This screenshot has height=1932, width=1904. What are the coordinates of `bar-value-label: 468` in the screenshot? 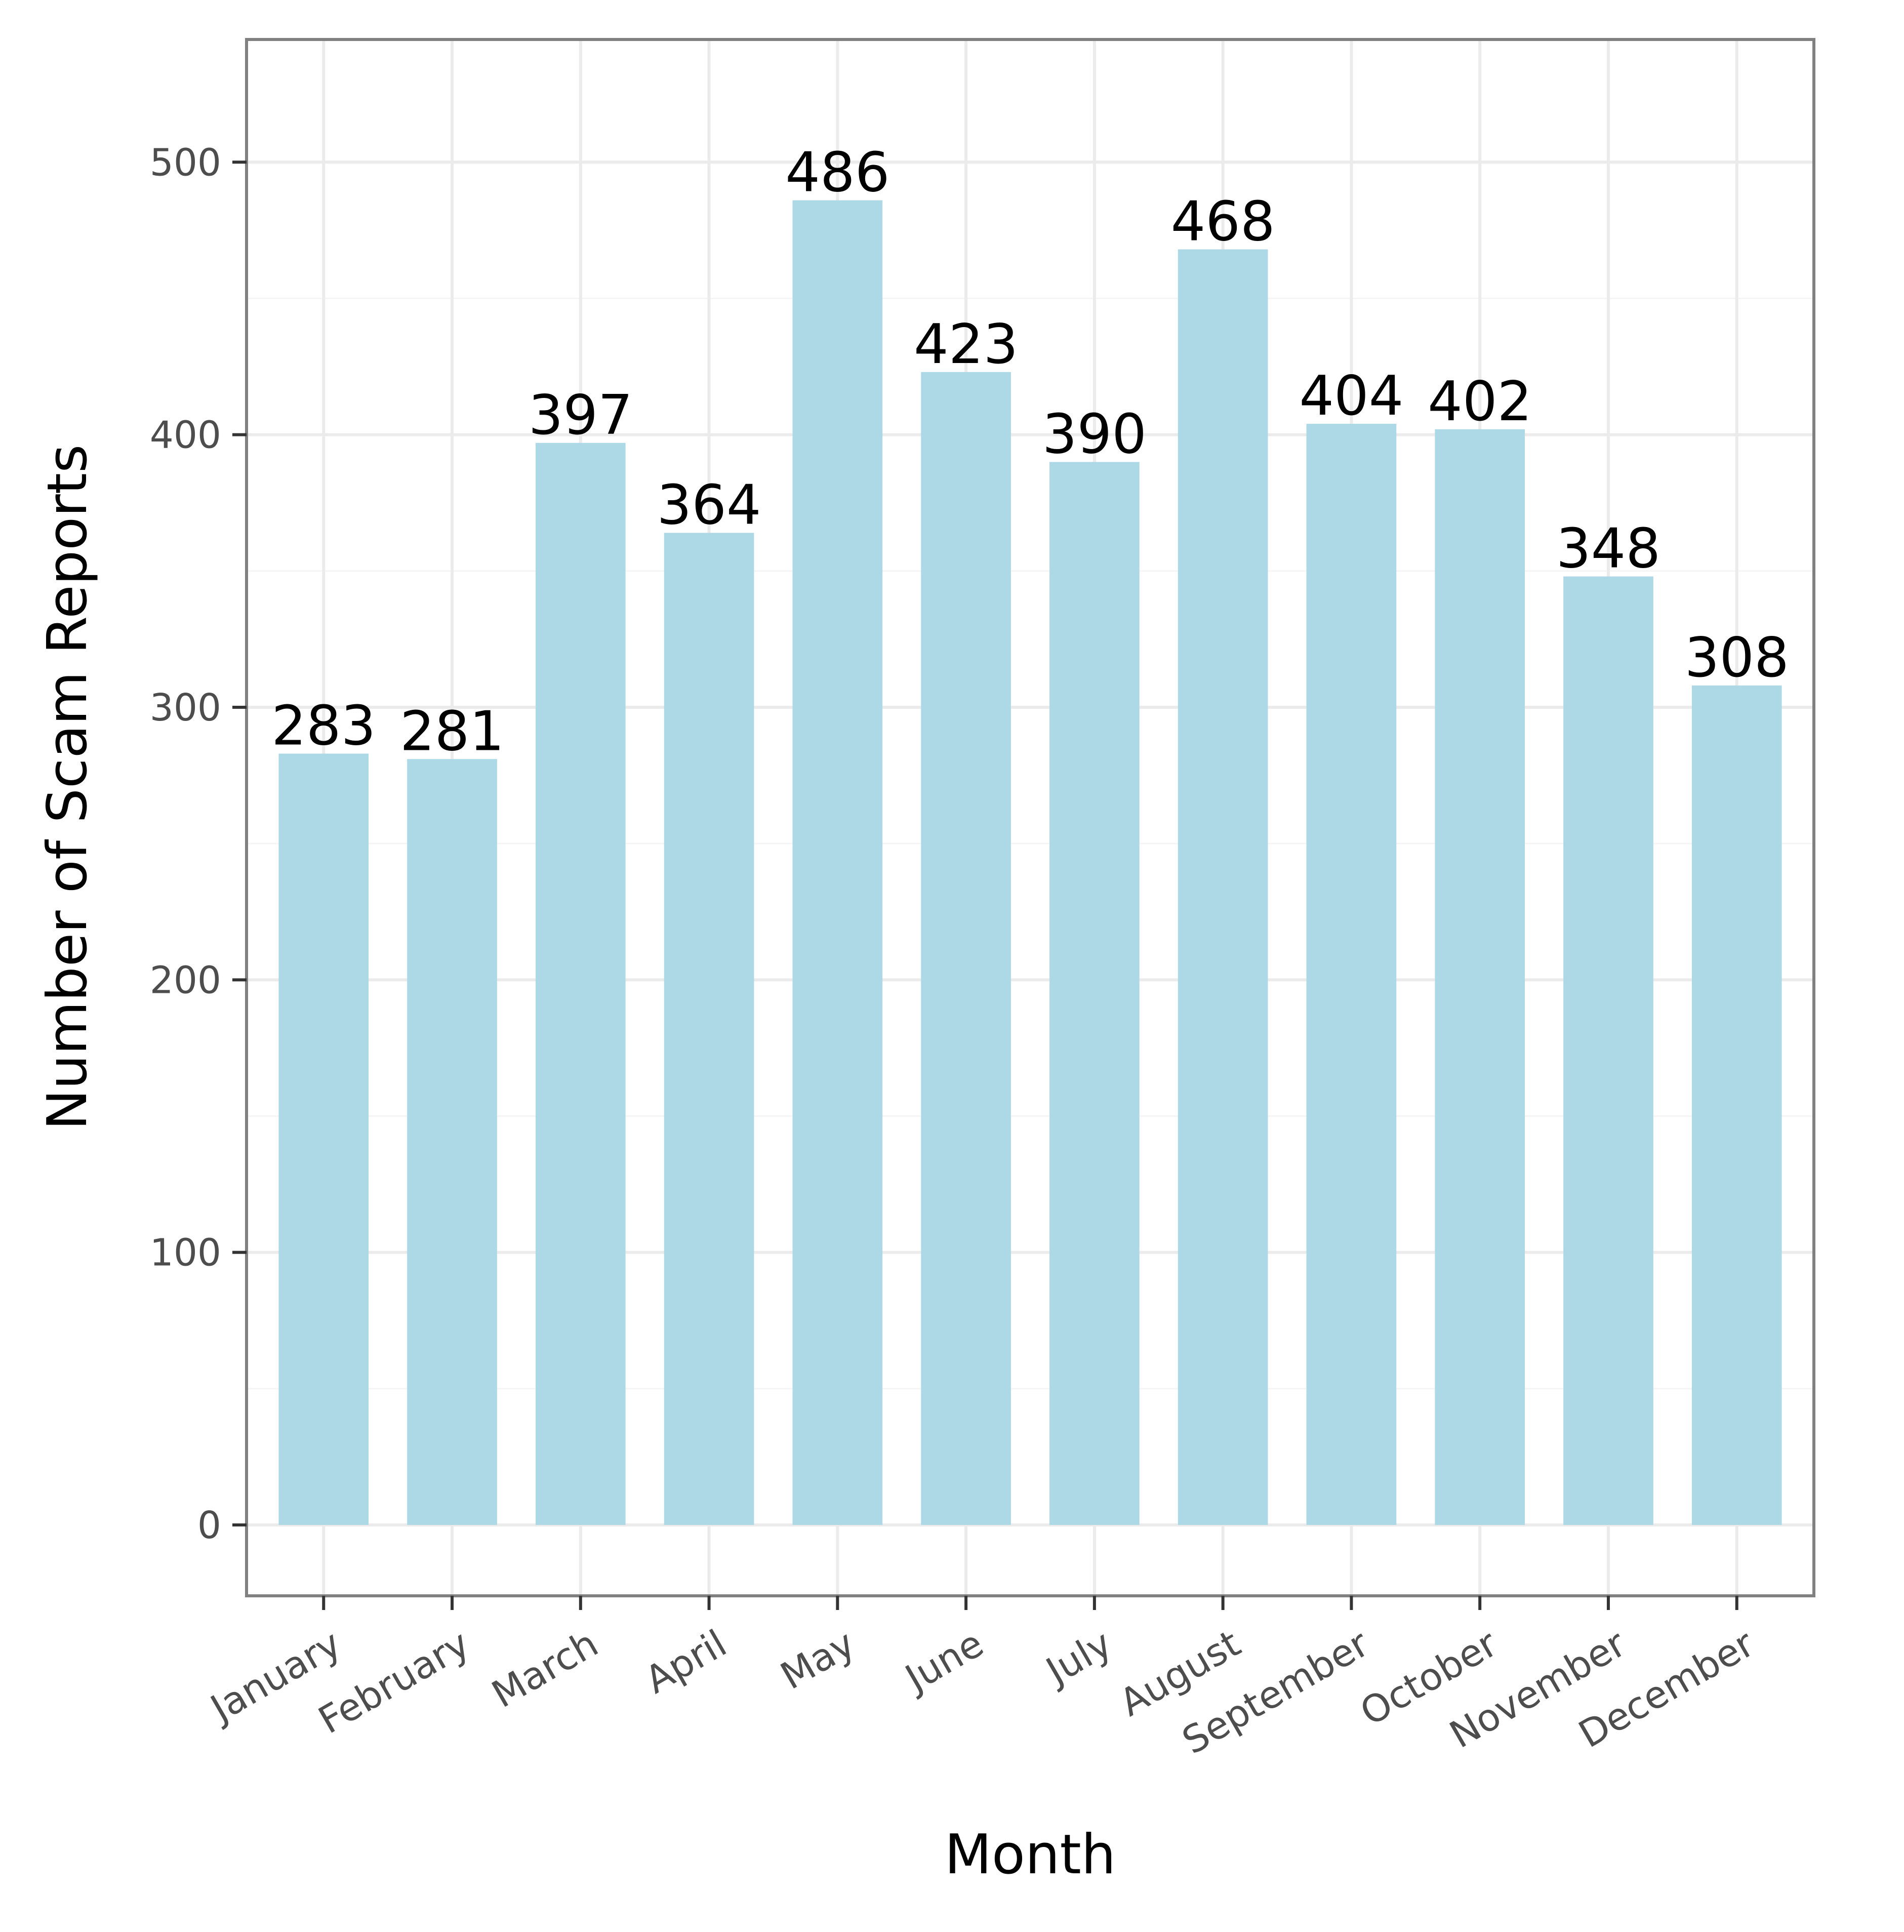 It's located at (1223, 222).